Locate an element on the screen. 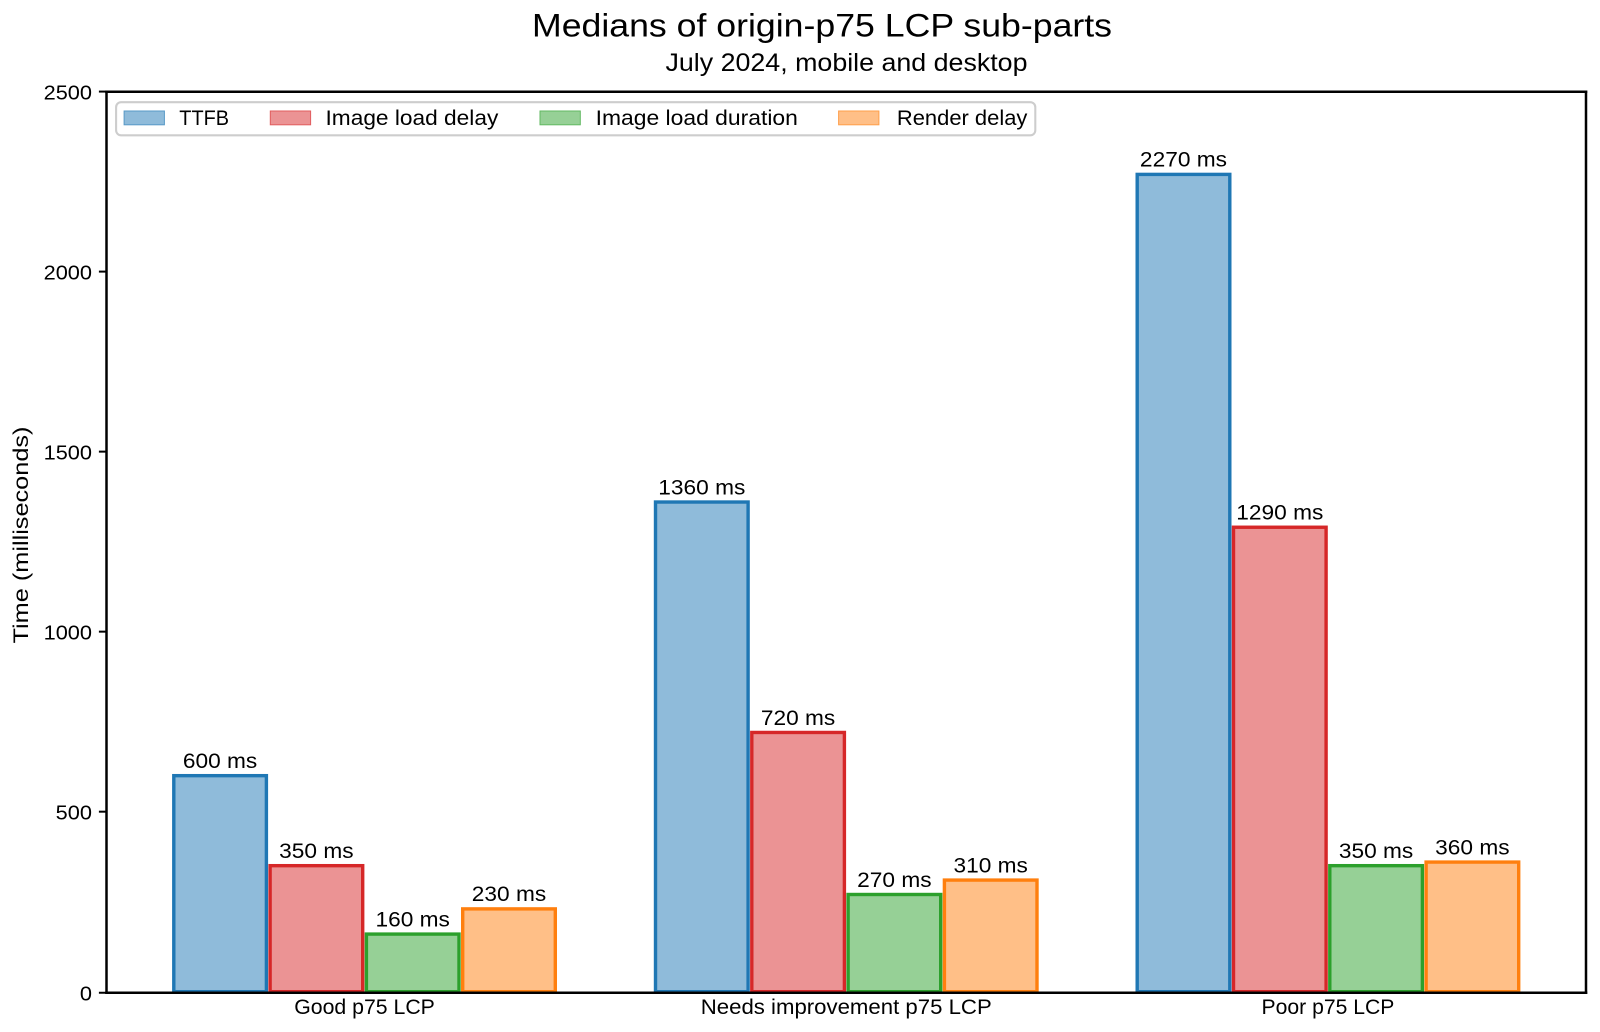  svg-text: 500 is located at coordinates (74, 813).